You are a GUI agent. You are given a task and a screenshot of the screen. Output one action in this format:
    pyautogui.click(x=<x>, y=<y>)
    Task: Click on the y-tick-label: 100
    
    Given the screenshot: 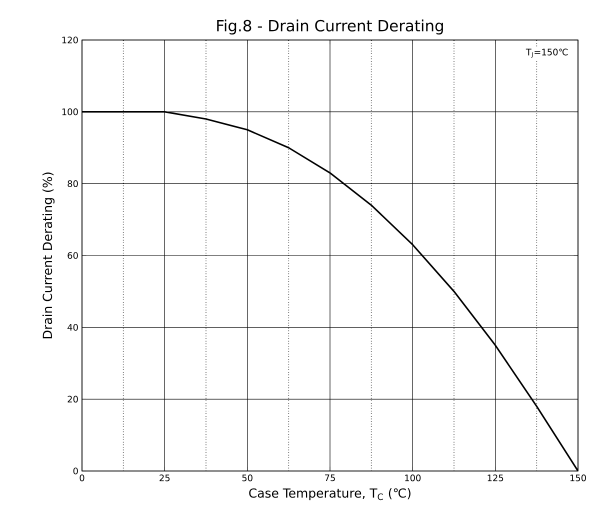 What is the action you would take?
    pyautogui.click(x=70, y=112)
    